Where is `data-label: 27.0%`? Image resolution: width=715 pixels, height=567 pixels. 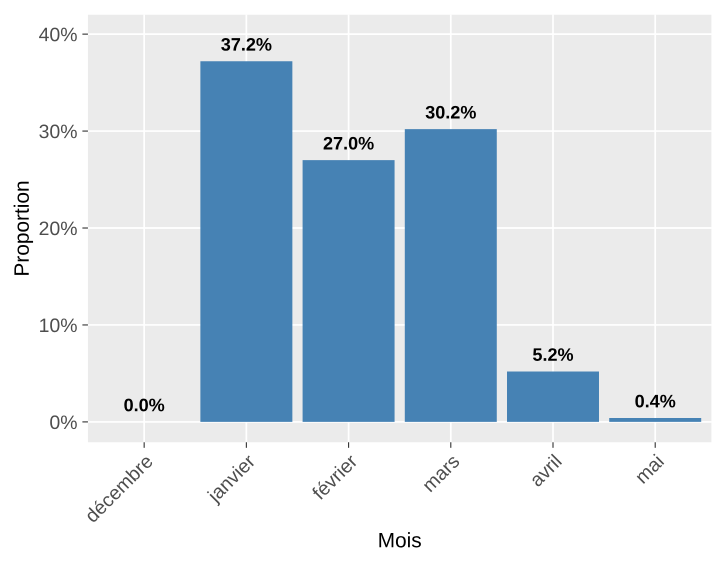 data-label: 27.0% is located at coordinates (349, 143).